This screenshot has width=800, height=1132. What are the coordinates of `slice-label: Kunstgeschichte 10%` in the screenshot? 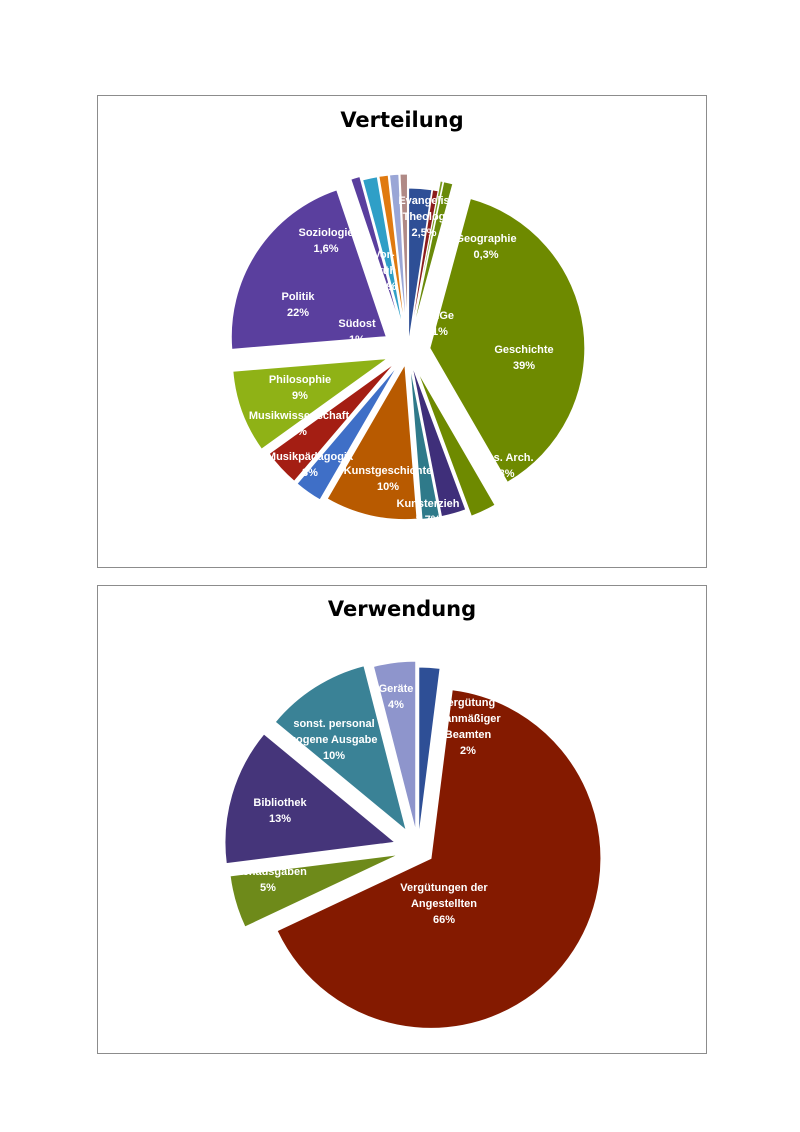 It's located at (388, 479).